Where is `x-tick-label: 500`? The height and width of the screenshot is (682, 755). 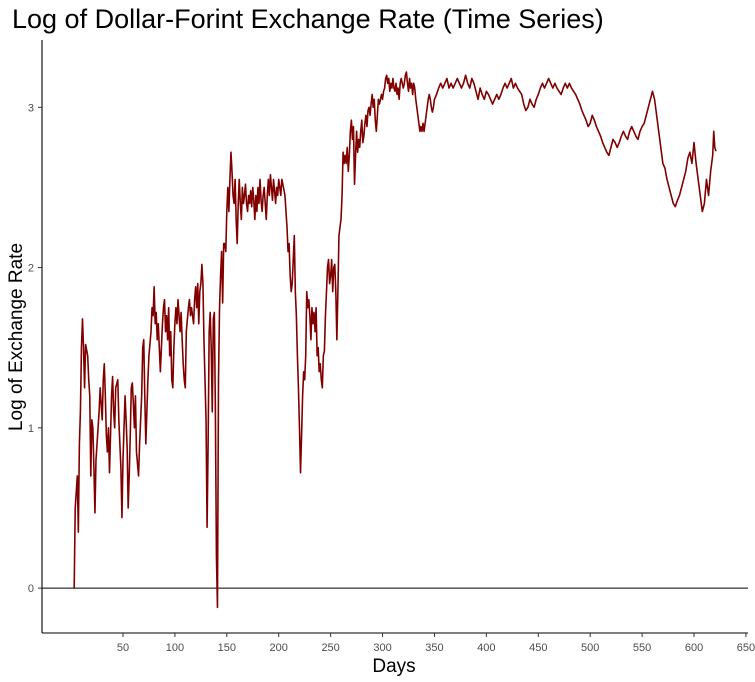 x-tick-label: 500 is located at coordinates (590, 648).